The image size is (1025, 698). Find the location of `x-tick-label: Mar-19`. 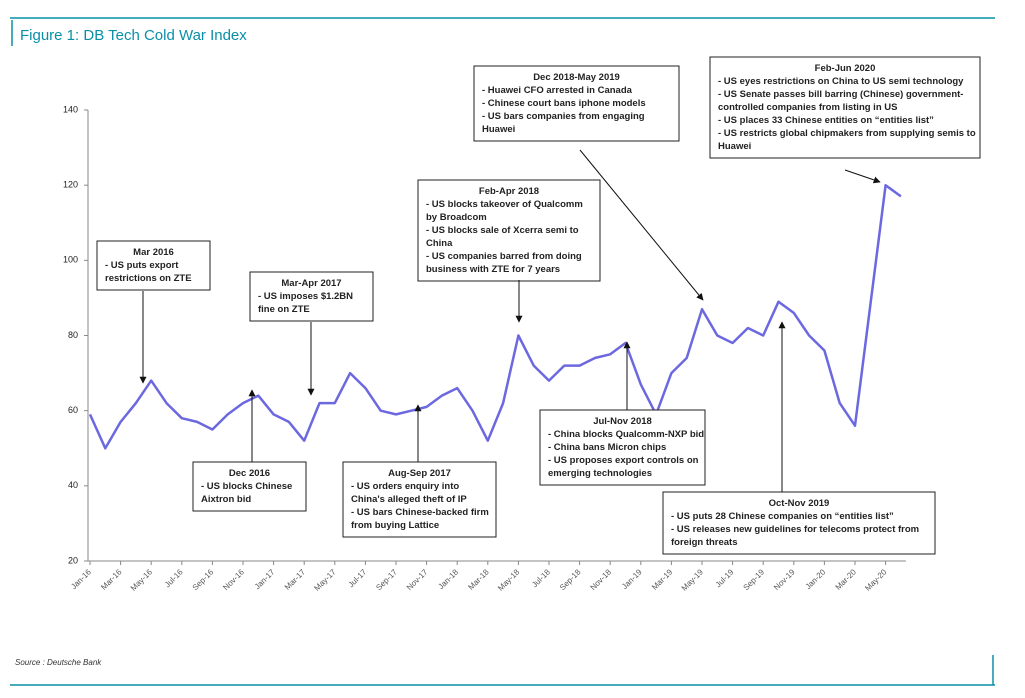

x-tick-label: Mar-19 is located at coordinates (662, 579).